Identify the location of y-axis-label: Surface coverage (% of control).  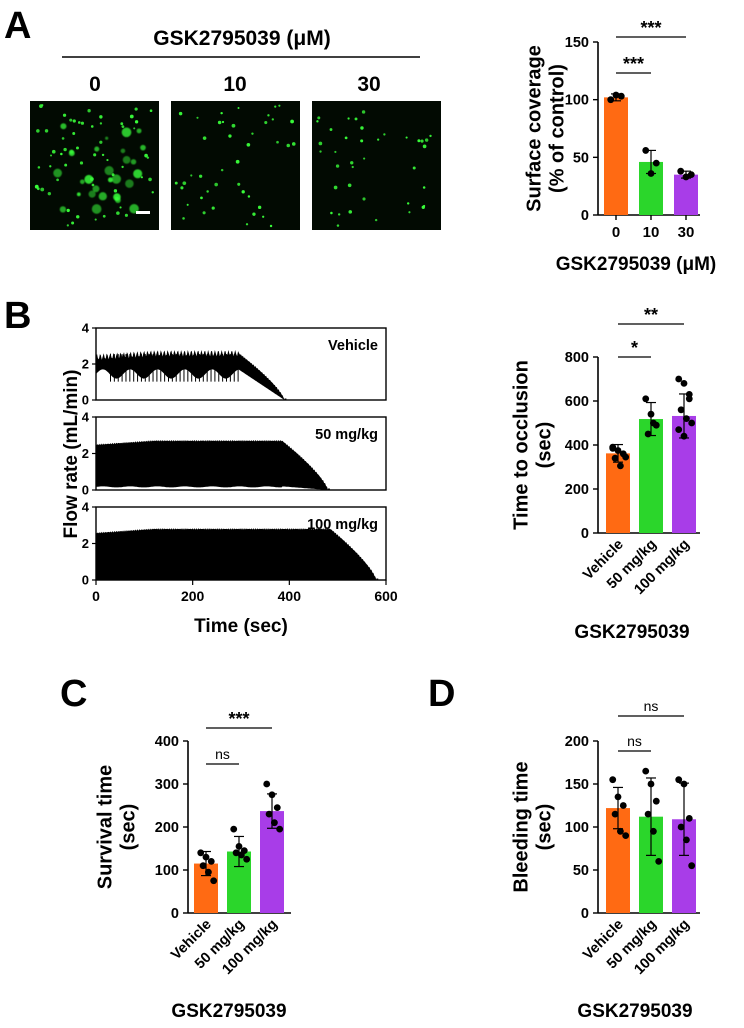
(546, 128).